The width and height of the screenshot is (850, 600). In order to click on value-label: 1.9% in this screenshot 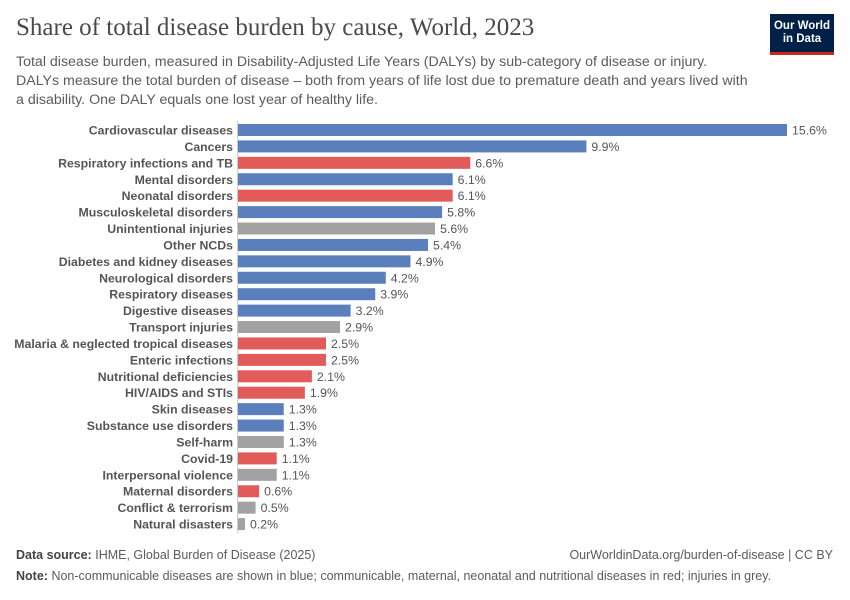, I will do `click(324, 393)`.